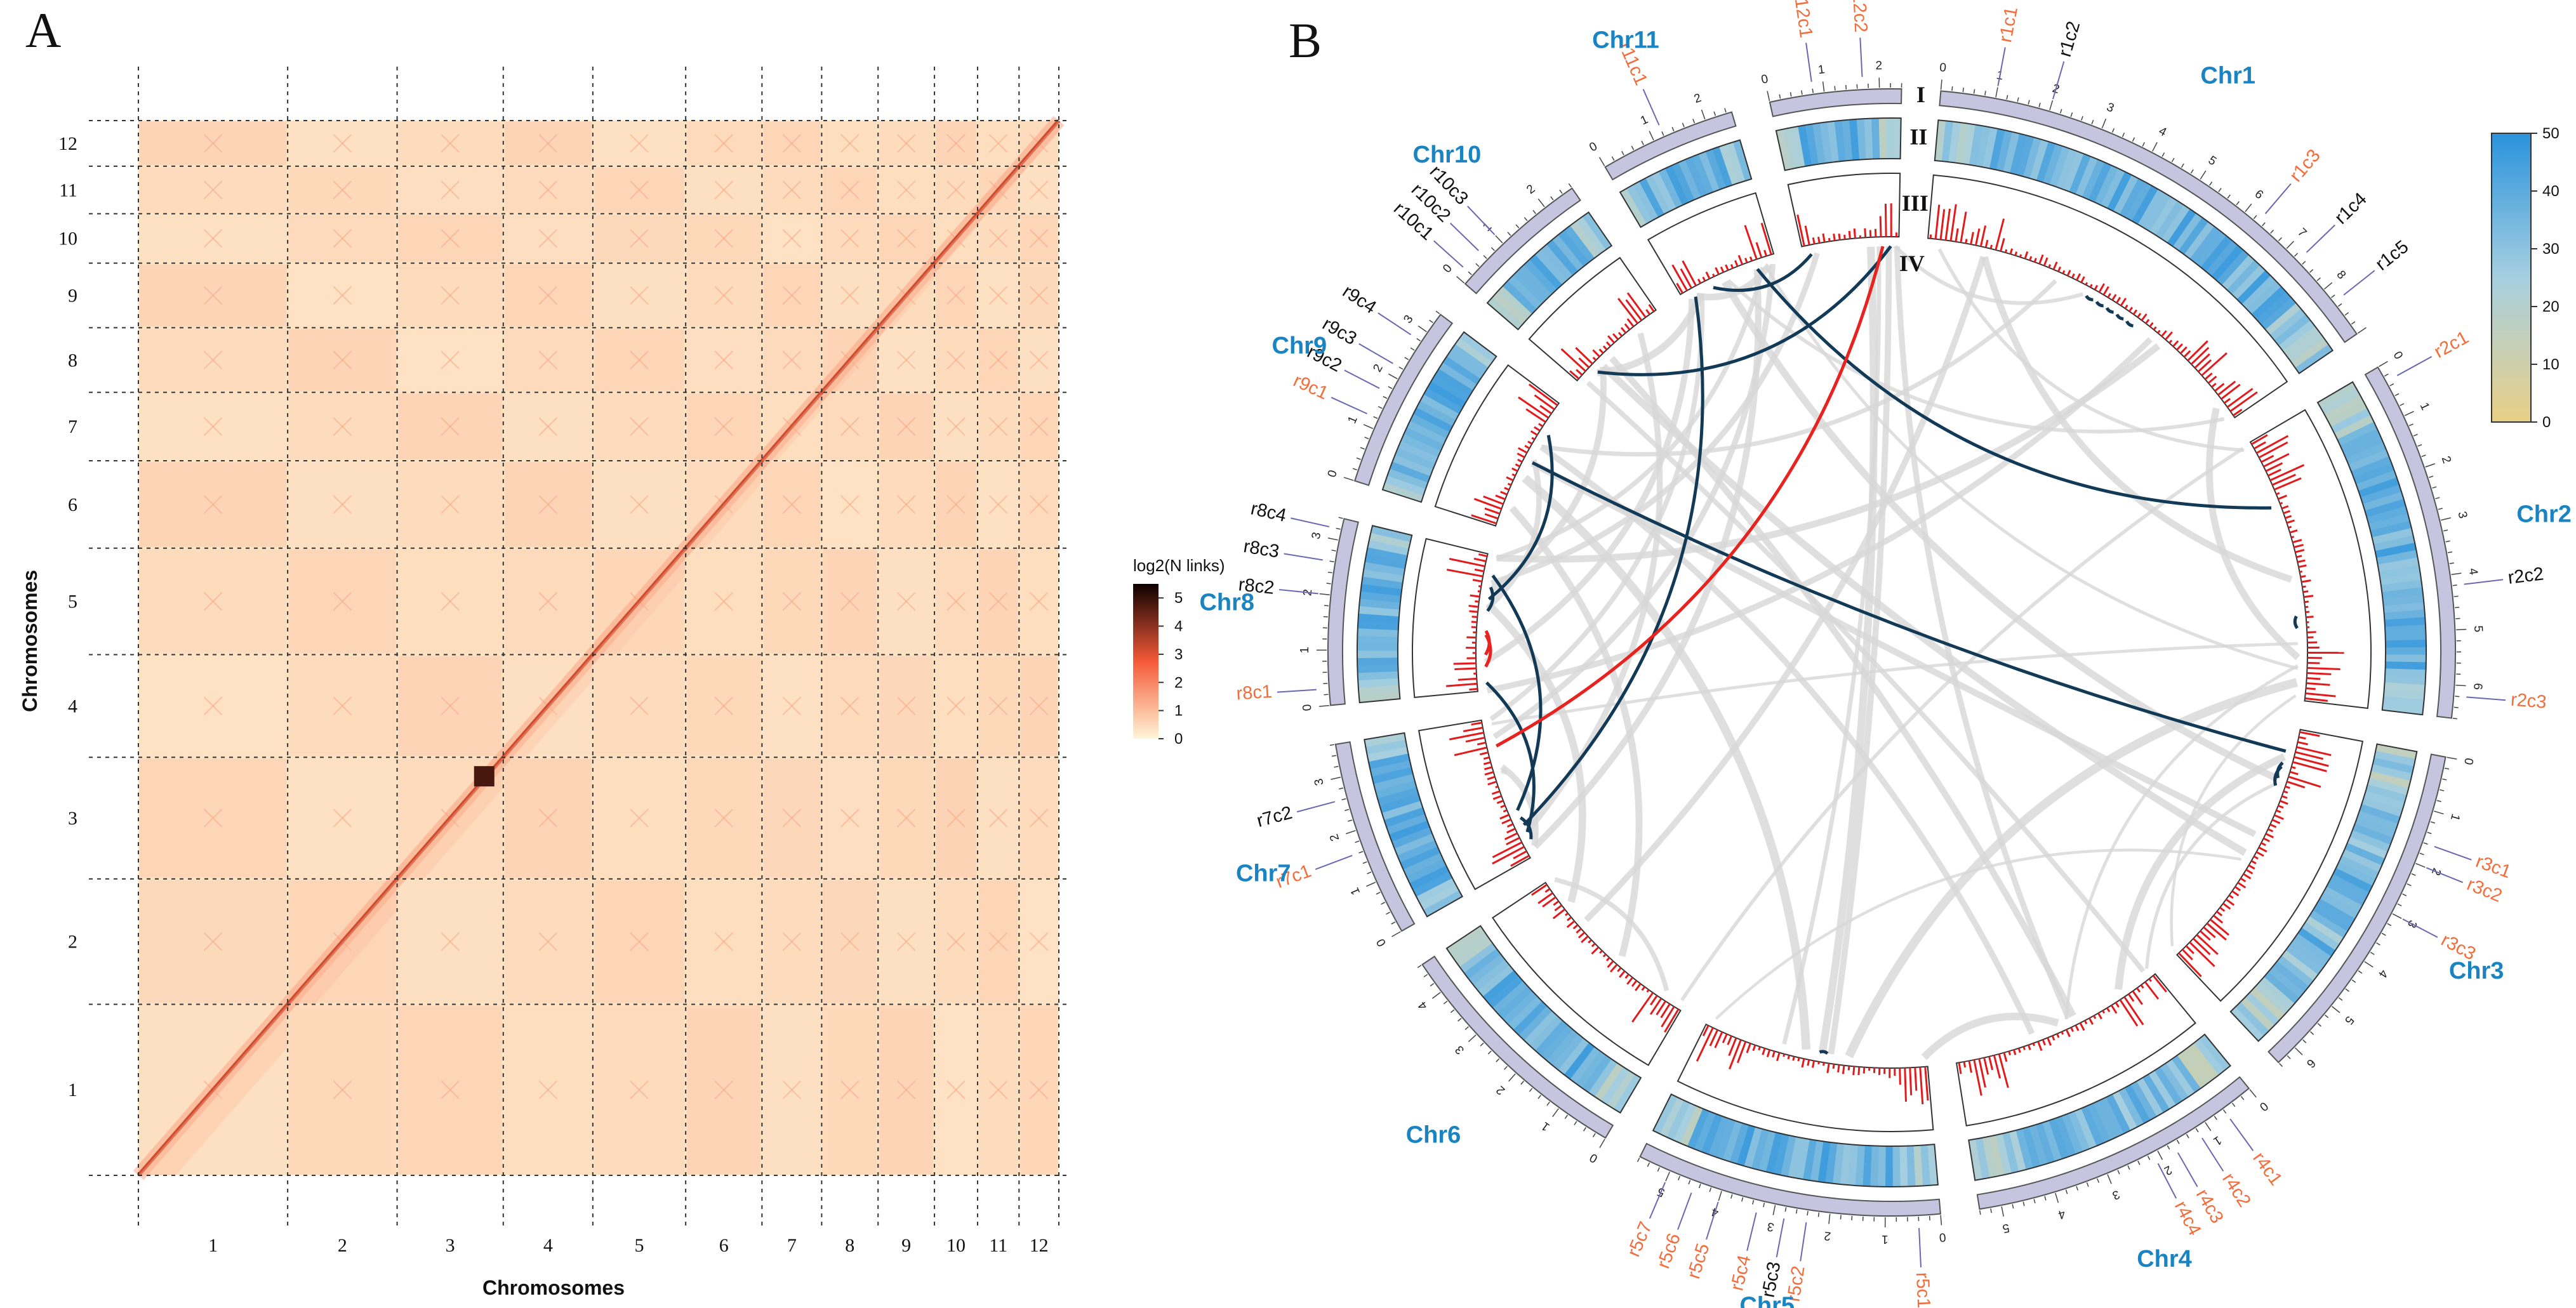 The height and width of the screenshot is (1308, 2576). Describe the element at coordinates (1576, 731) in the screenshot. I see `grey-ribbon` at that location.